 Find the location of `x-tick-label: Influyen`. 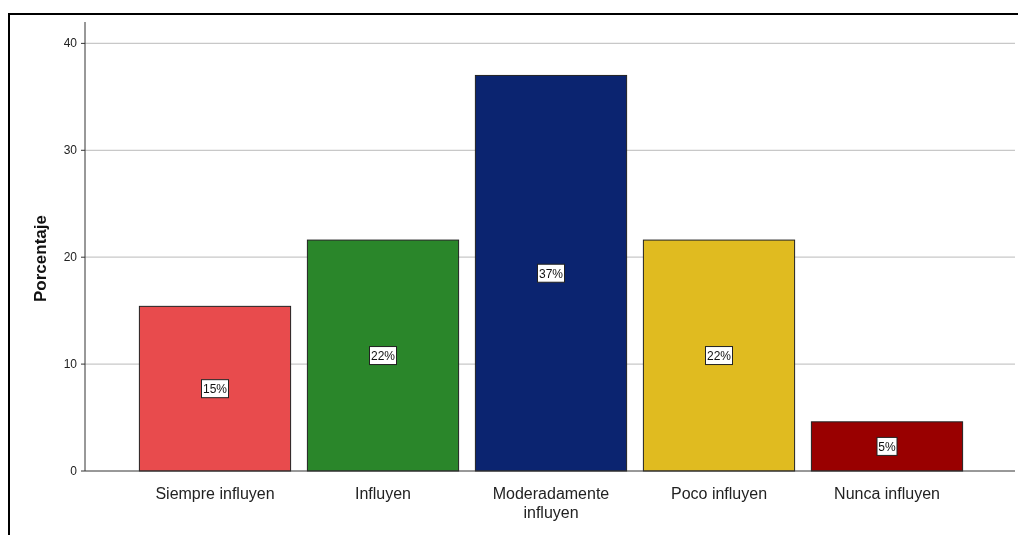

x-tick-label: Influyen is located at coordinates (383, 493).